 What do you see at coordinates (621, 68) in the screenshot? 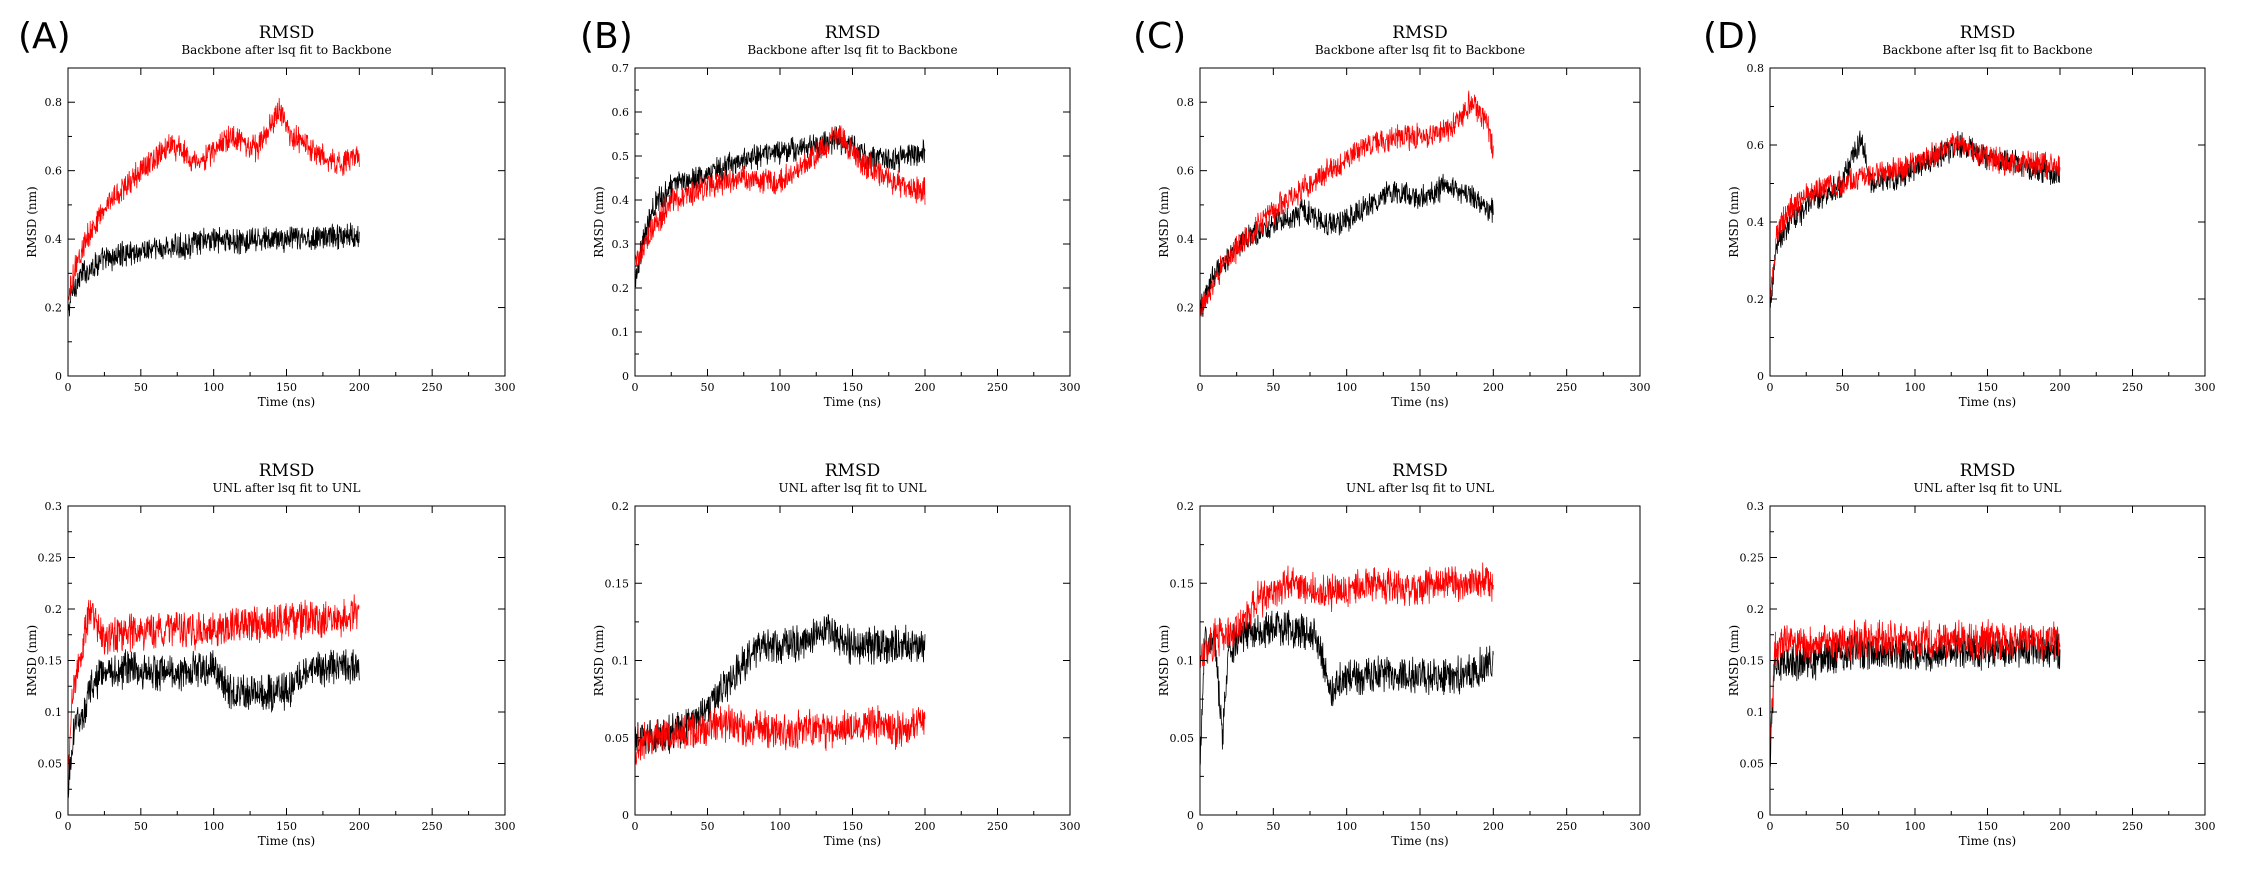
I see `y-tick-label: 0.7` at bounding box center [621, 68].